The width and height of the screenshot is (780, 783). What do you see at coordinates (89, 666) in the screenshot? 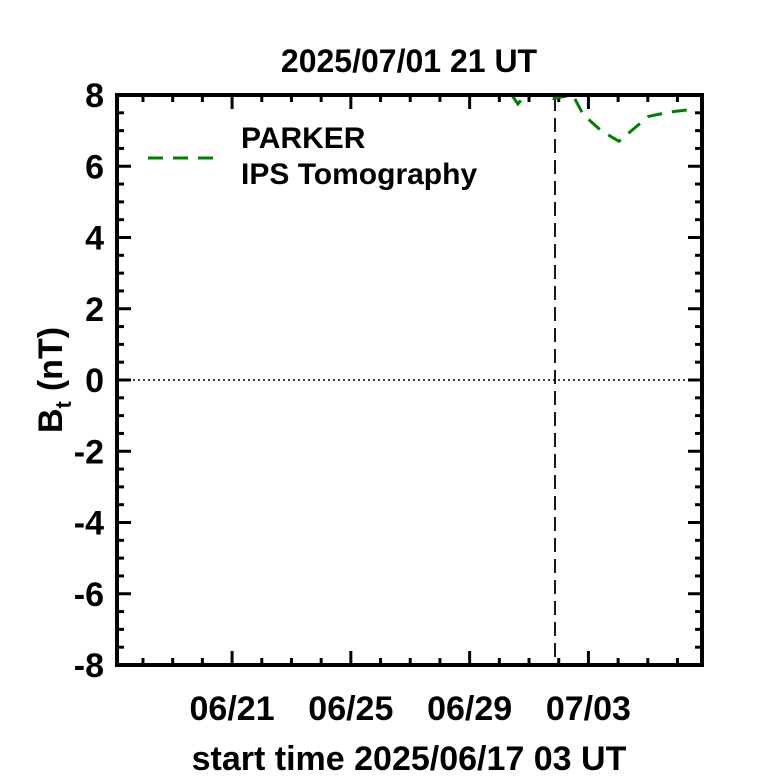
I see `y-tick-label: -8` at bounding box center [89, 666].